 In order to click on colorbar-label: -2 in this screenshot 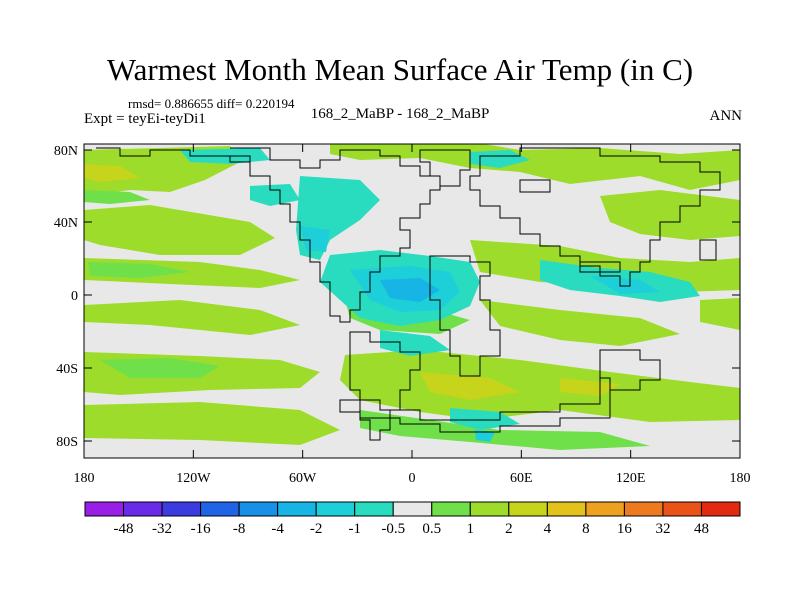, I will do `click(316, 529)`.